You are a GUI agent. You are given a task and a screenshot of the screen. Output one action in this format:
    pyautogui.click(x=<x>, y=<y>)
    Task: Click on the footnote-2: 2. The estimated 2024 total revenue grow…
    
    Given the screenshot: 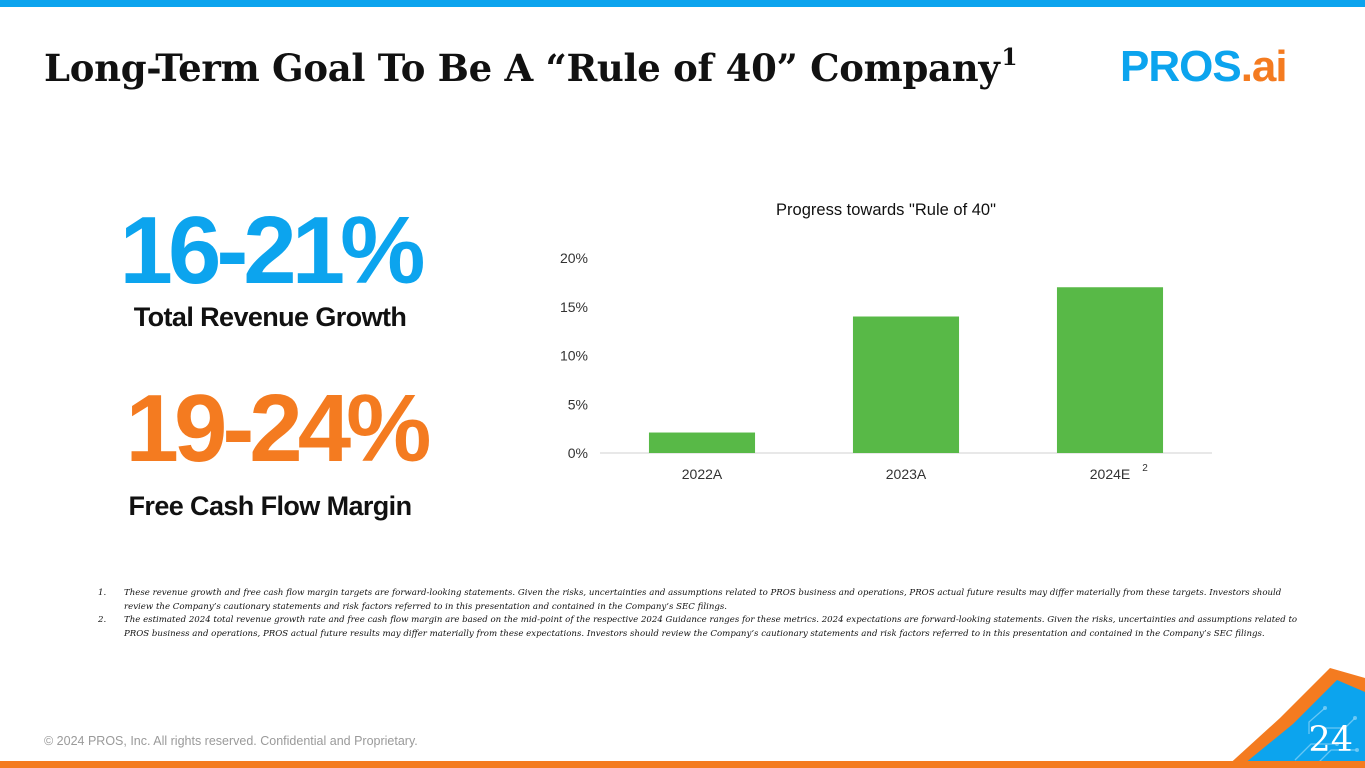 What is the action you would take?
    pyautogui.click(x=698, y=627)
    